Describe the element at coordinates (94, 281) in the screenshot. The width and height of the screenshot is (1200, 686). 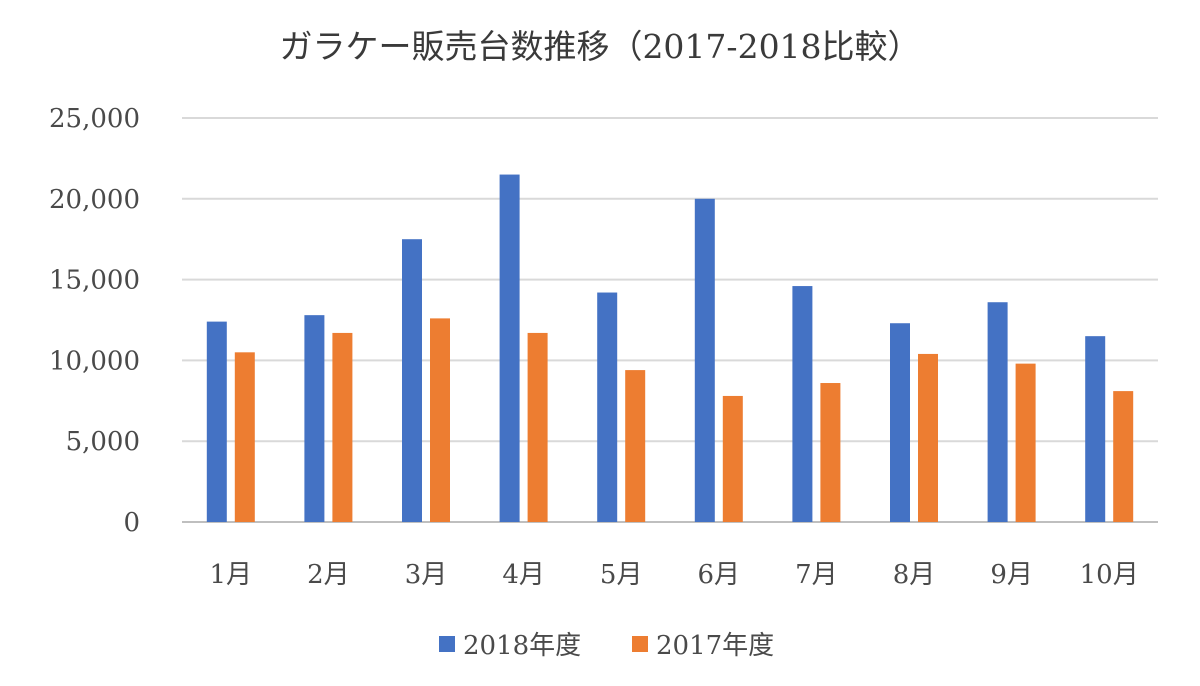
I see `y-tick-label: 15,000` at that location.